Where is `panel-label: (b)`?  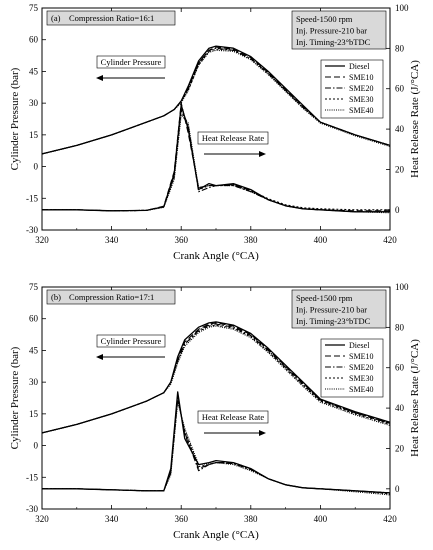
panel-label: (b) is located at coordinates (56, 297).